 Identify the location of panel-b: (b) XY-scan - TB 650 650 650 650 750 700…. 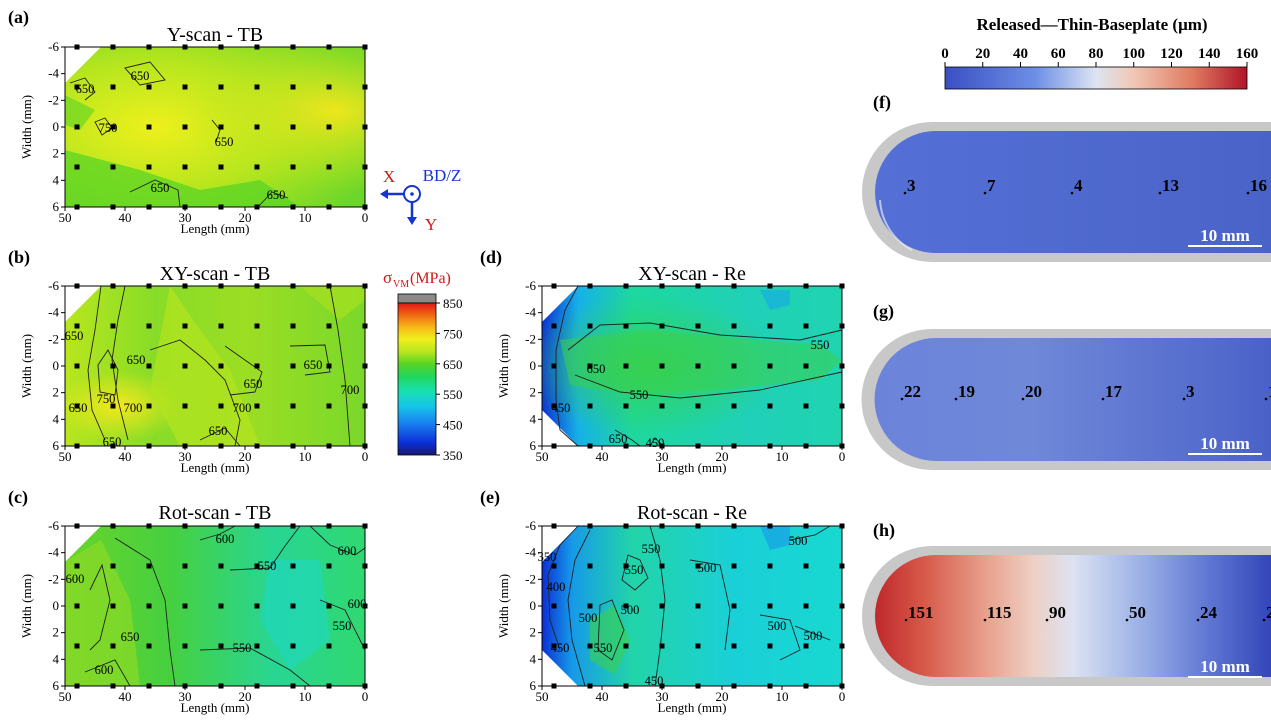
(186, 348).